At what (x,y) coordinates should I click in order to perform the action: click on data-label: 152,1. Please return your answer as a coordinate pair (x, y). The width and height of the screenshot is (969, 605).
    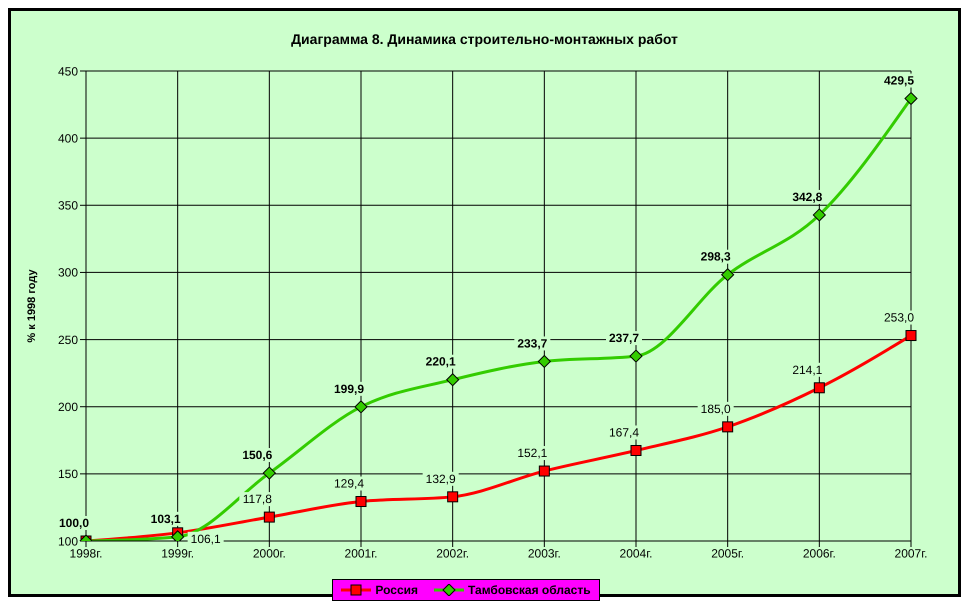
    Looking at the image, I should click on (532, 453).